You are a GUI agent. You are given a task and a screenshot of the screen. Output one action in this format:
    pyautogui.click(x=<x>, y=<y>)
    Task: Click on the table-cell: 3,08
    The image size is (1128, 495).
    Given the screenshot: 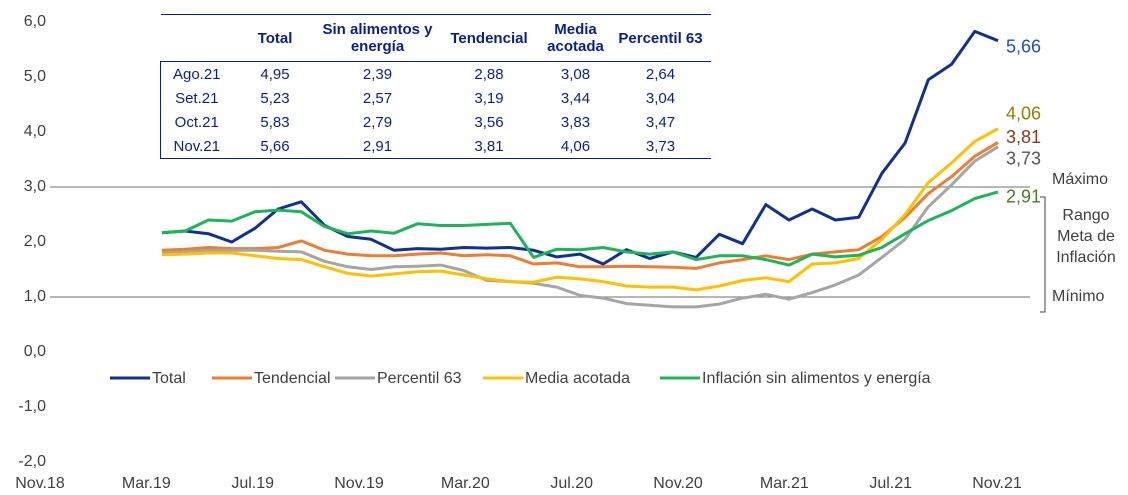 What is the action you would take?
    pyautogui.click(x=575, y=74)
    